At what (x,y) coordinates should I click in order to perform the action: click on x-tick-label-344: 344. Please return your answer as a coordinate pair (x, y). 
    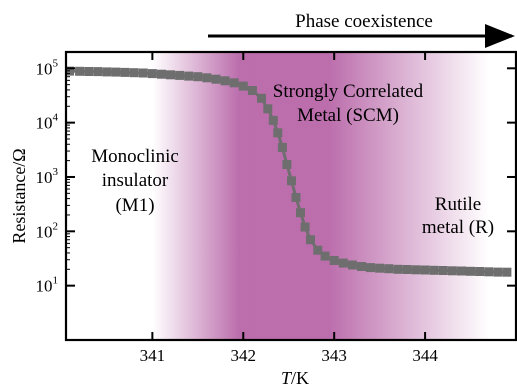
    Looking at the image, I should click on (425, 355).